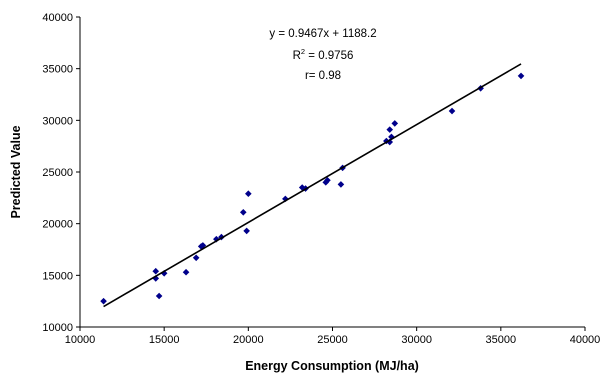 This screenshot has height=378, width=601. I want to click on x-tick-label: 30000, so click(416, 340).